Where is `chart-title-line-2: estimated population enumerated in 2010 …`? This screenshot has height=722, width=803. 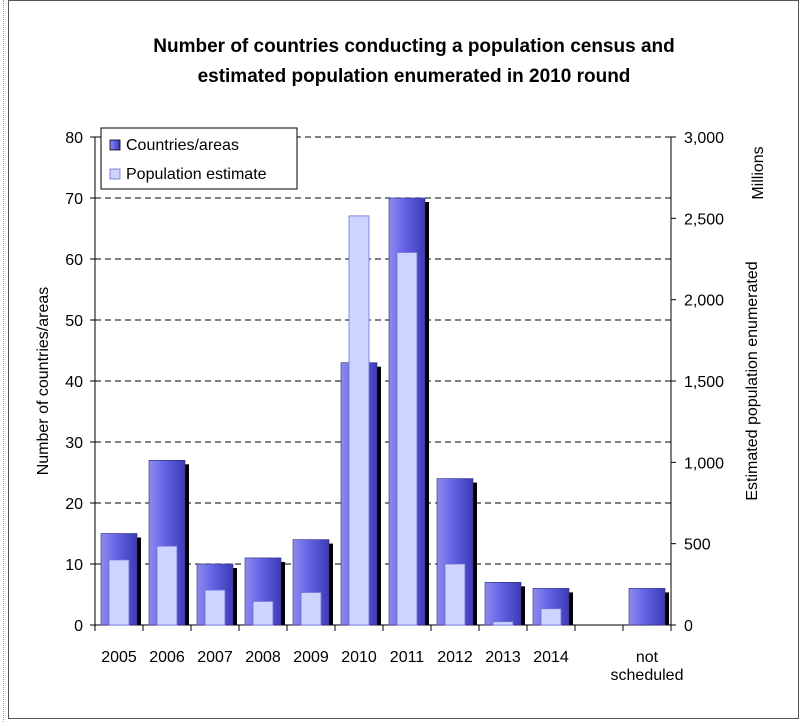
chart-title-line-2: estimated population enumerated in 2010 … is located at coordinates (414, 76).